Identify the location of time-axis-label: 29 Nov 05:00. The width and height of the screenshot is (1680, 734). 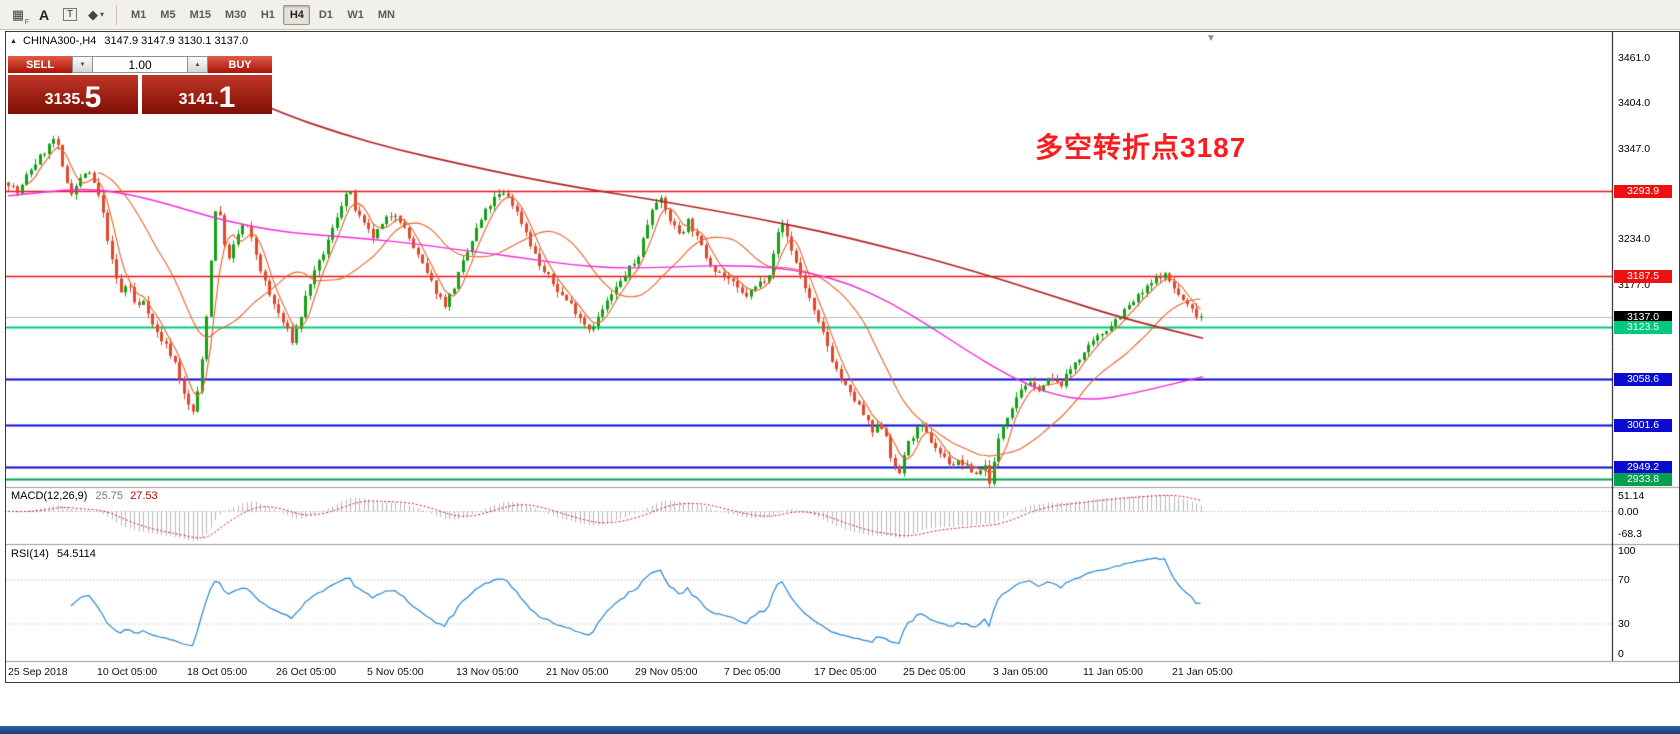
(666, 672).